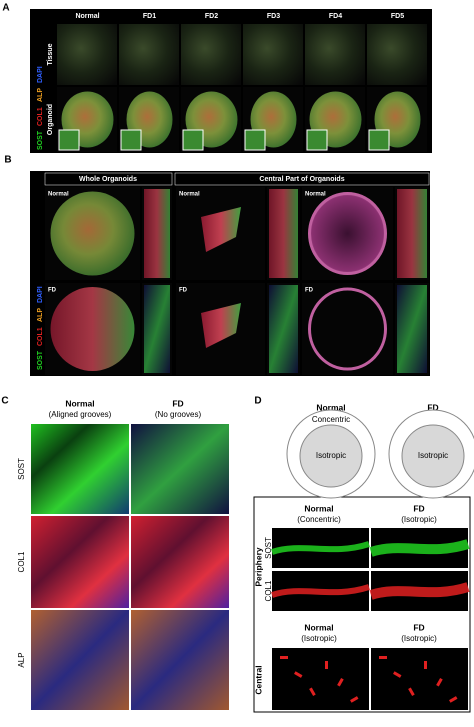 This screenshot has width=474, height=727. Describe the element at coordinates (211, 16) in the screenshot. I see `column-header: FD2` at that location.